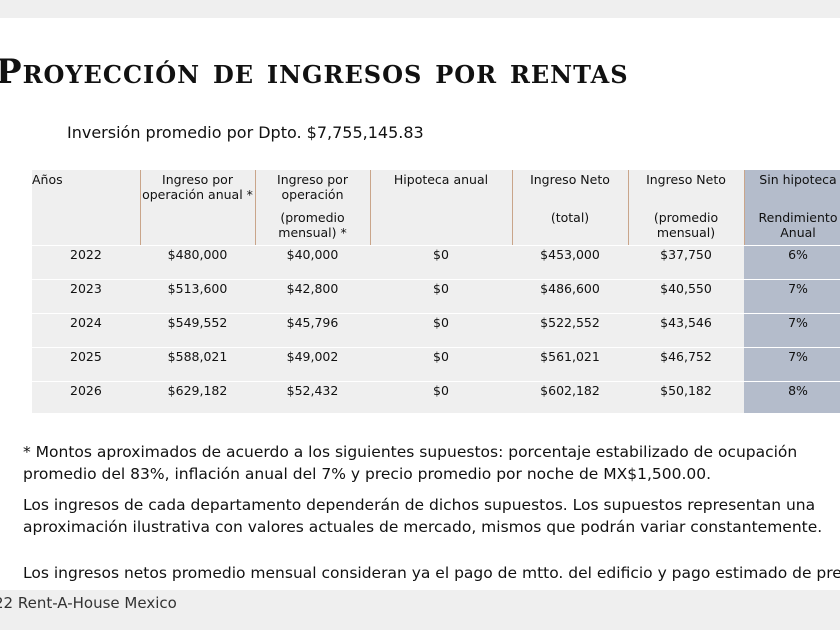  Describe the element at coordinates (86, 322) in the screenshot. I see `table-cell: 2024` at that location.